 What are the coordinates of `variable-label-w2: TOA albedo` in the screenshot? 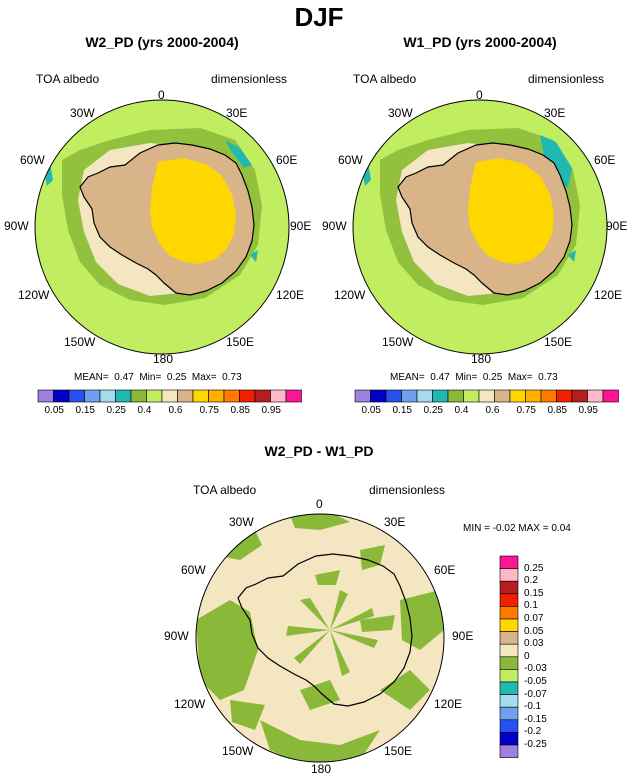 It's located at (68, 79).